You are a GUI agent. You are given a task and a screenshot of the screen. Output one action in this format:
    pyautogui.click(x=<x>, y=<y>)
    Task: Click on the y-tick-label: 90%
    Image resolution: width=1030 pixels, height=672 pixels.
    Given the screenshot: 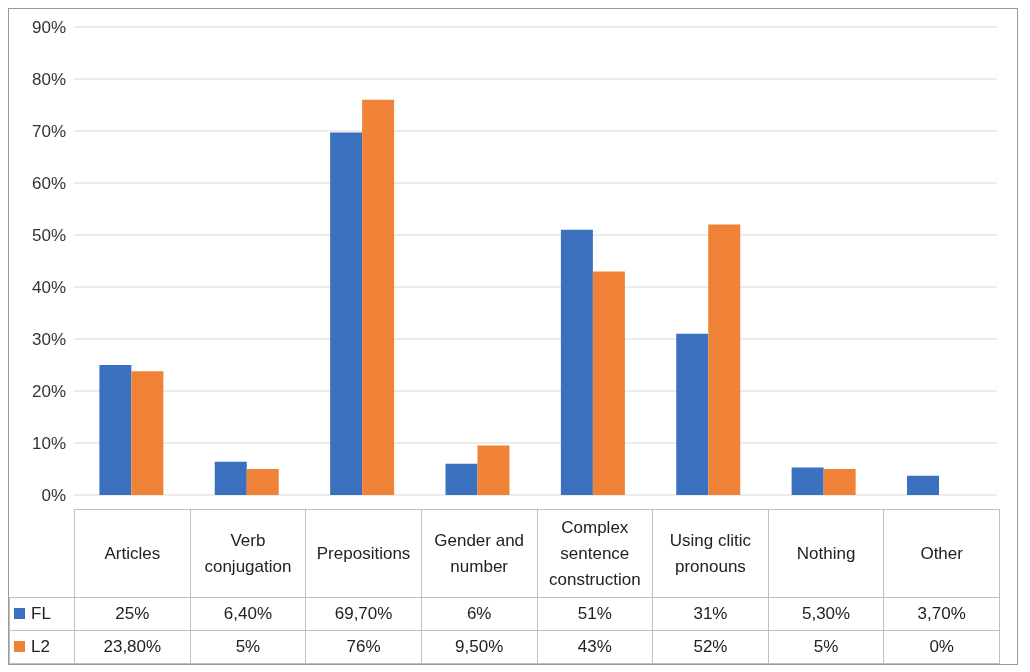 What is the action you would take?
    pyautogui.click(x=48, y=28)
    